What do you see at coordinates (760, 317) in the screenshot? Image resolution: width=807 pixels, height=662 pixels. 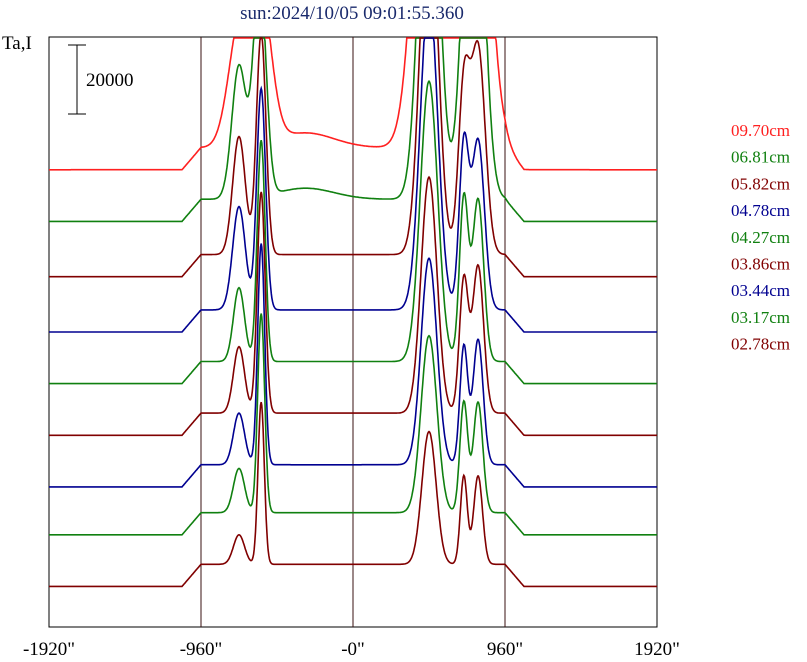 I see `legend-item-7: 03.17cm` at bounding box center [760, 317].